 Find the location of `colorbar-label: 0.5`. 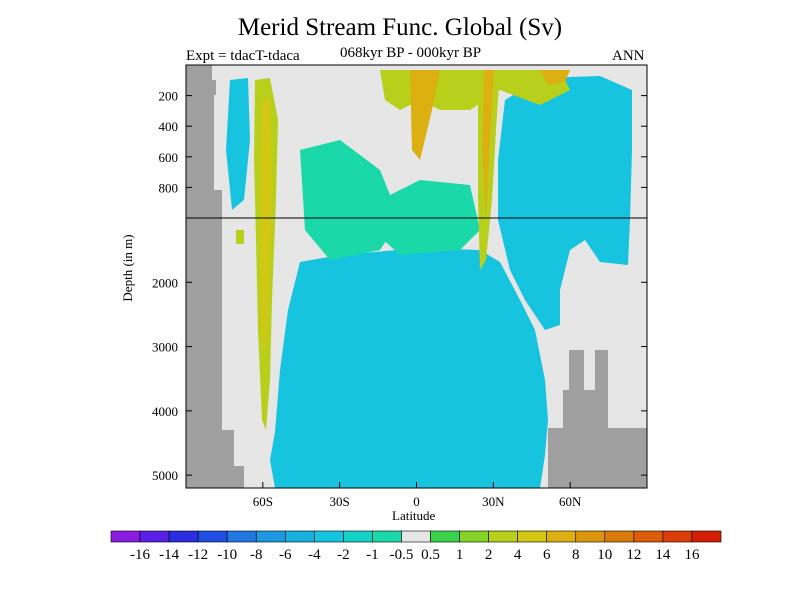

colorbar-label: 0.5 is located at coordinates (430, 555).